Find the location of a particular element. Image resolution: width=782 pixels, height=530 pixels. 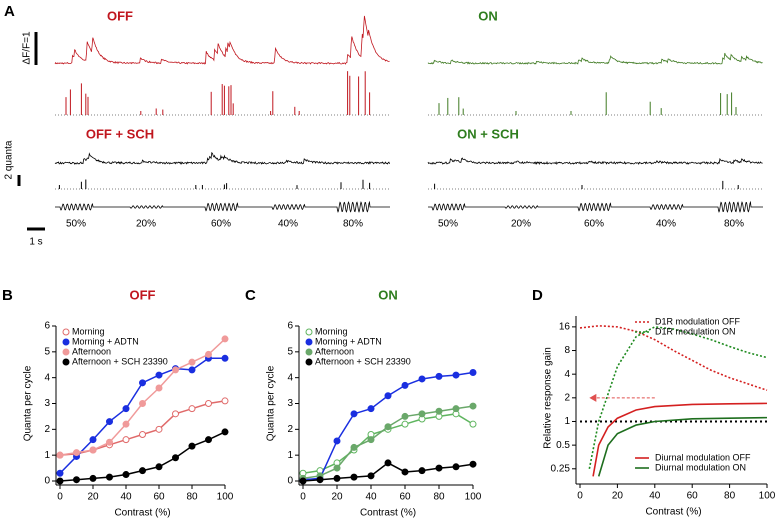

panel-letter: C is located at coordinates (250, 295).